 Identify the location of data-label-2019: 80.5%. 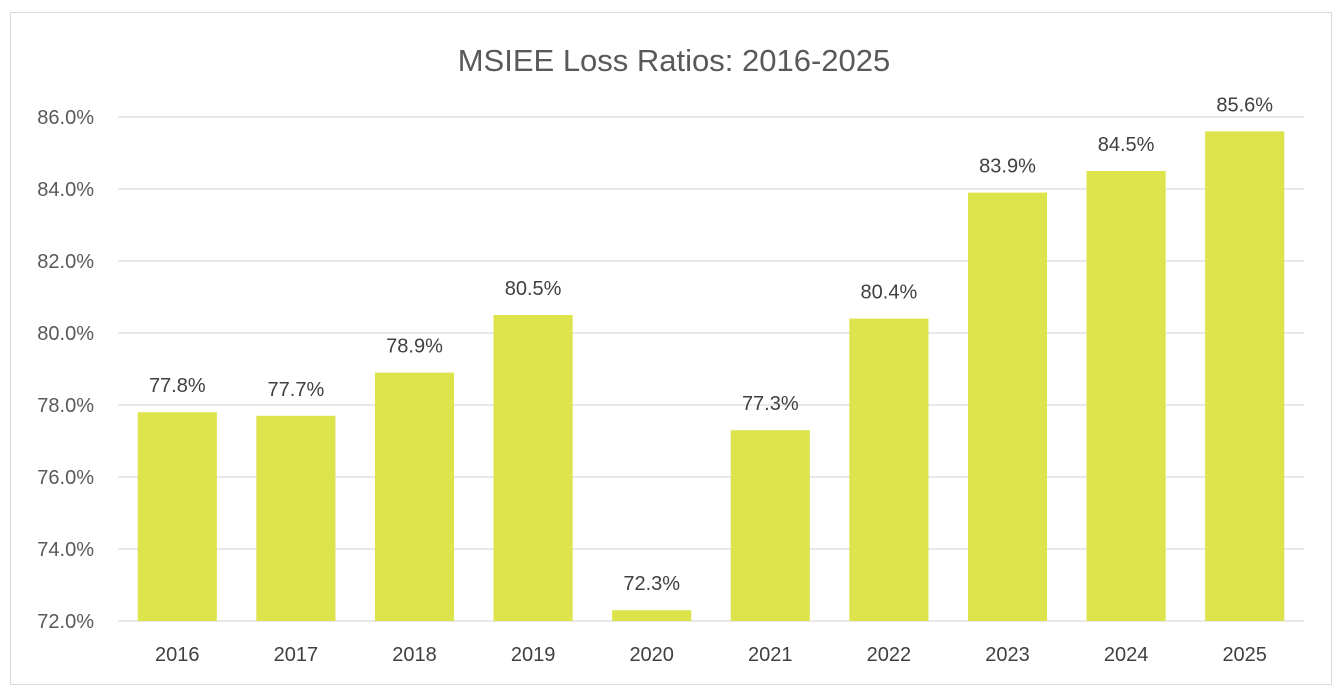
(533, 289).